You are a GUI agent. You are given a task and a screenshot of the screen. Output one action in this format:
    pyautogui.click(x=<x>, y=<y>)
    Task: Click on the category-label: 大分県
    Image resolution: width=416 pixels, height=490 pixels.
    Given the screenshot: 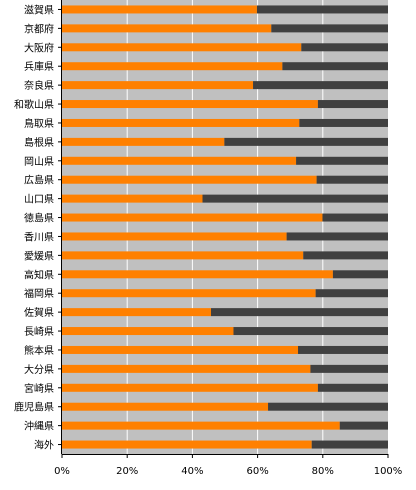 What is the action you would take?
    pyautogui.click(x=39, y=369)
    